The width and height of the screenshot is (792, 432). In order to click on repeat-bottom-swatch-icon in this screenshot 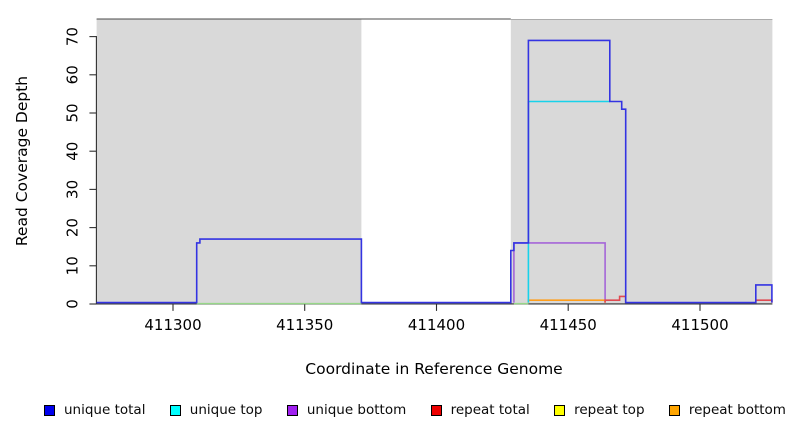, I will do `click(674, 410)`.